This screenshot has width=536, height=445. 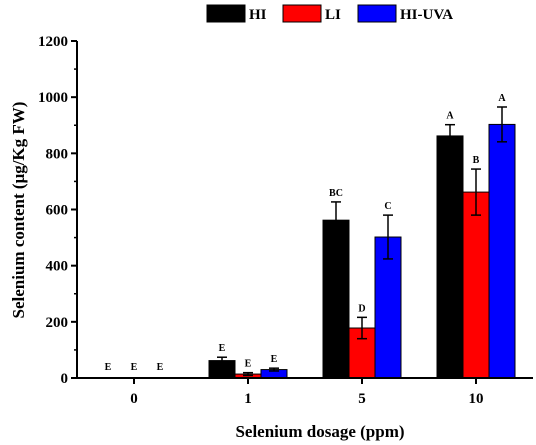 I want to click on x-tick-label: 0, so click(x=134, y=399).